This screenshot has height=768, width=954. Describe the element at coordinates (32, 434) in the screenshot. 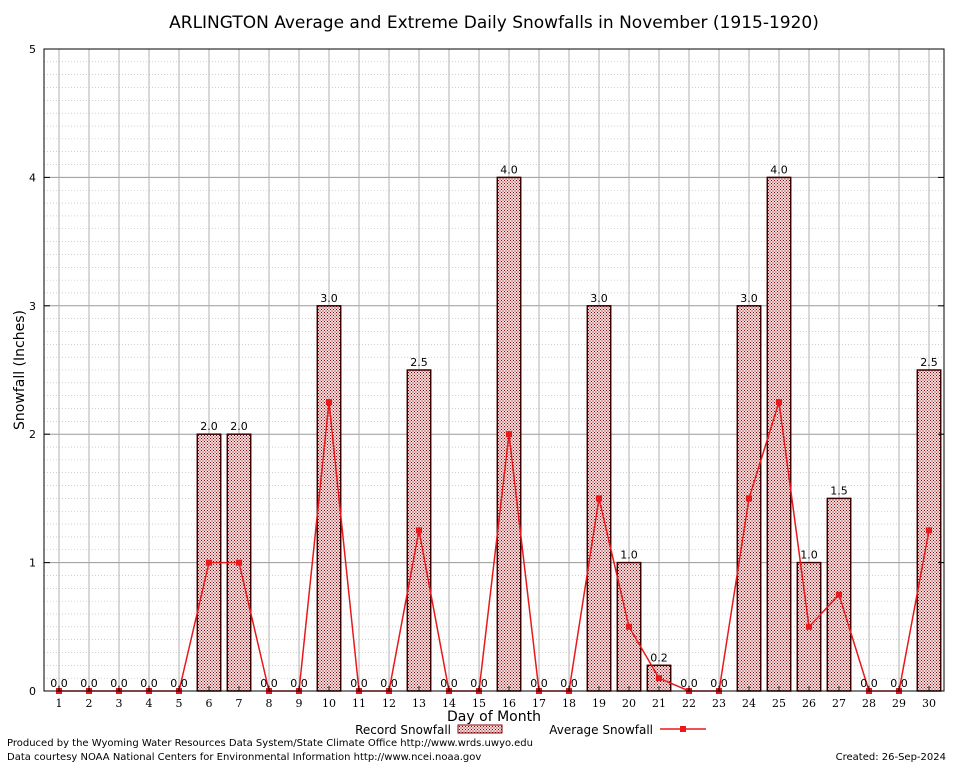

I see `y-tick-label: 2` at that location.